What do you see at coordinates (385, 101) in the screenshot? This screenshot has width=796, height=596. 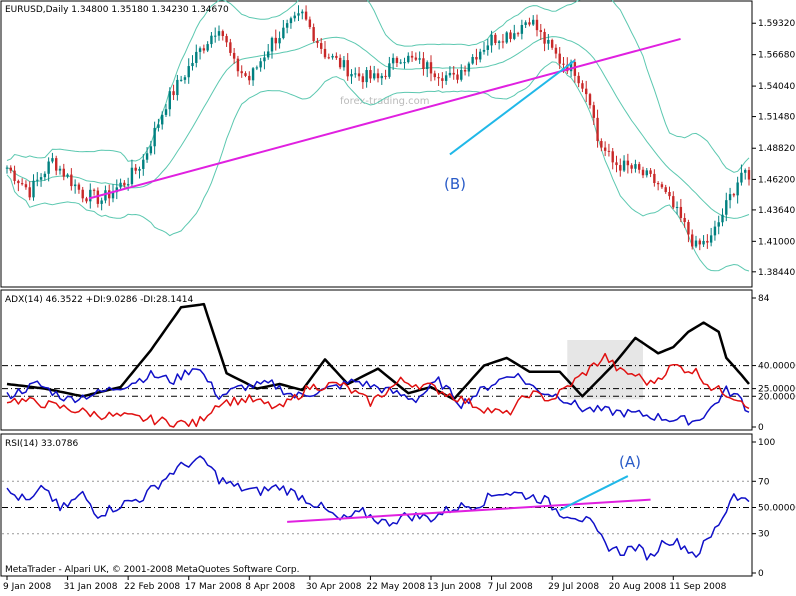 I see `watermark: forex-trading.com` at bounding box center [385, 101].